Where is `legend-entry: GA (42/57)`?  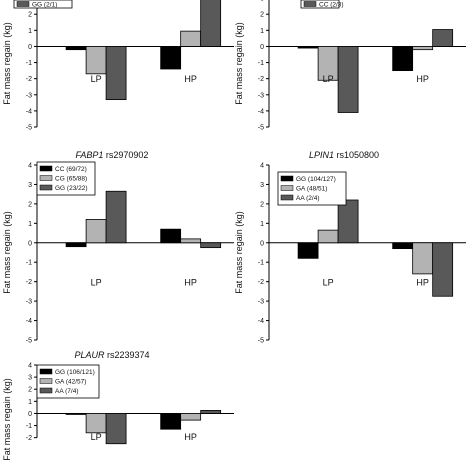 legend-entry: GA (42/57) is located at coordinates (70, 382).